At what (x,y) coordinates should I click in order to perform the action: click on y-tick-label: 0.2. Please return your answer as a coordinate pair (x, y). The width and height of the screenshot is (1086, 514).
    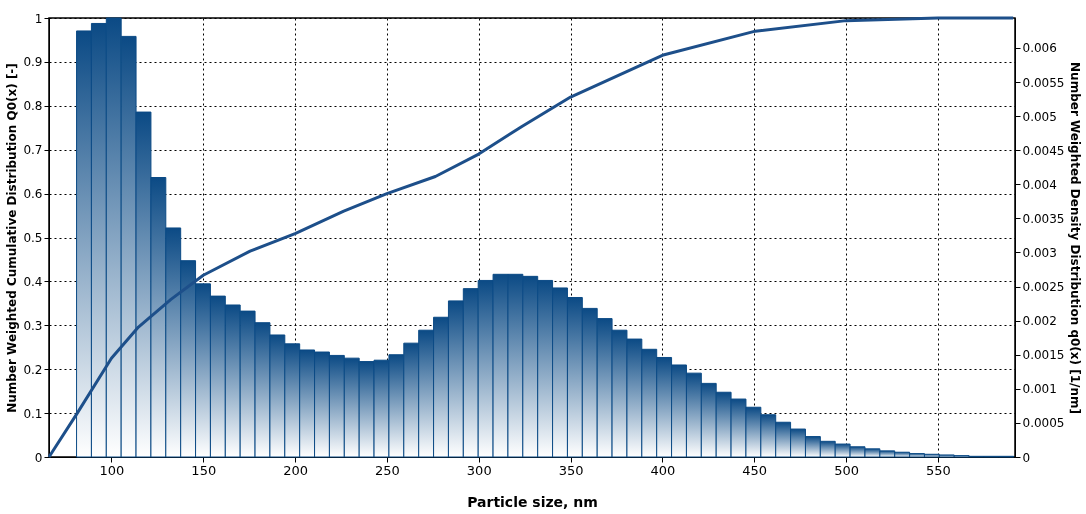
    Looking at the image, I should click on (33, 369).